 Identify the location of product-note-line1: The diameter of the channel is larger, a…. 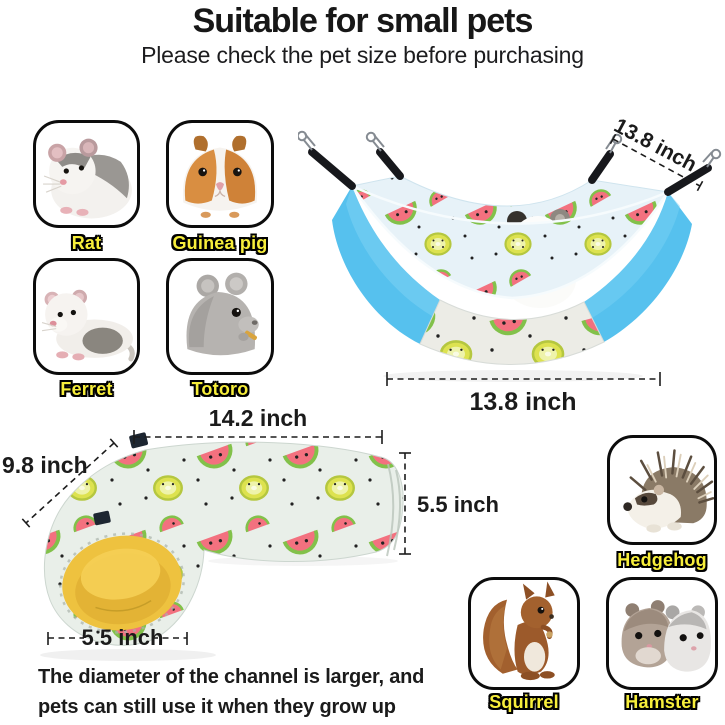
(231, 677).